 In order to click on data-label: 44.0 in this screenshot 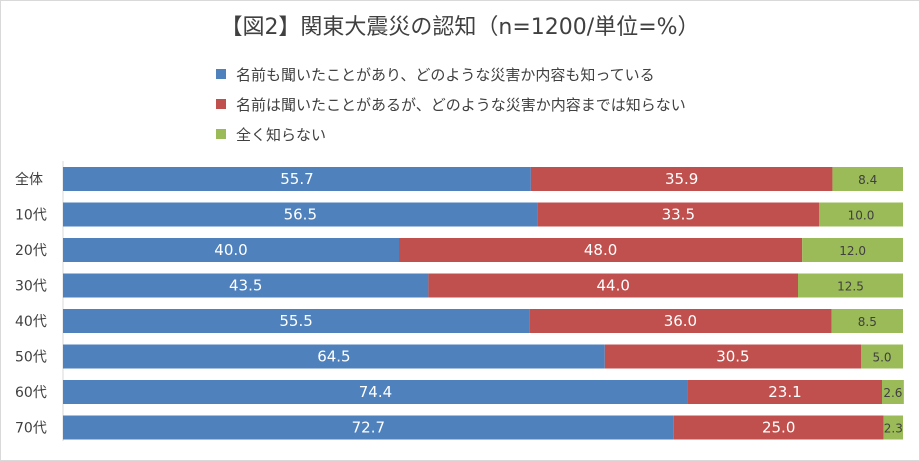, I will do `click(612, 286)`.